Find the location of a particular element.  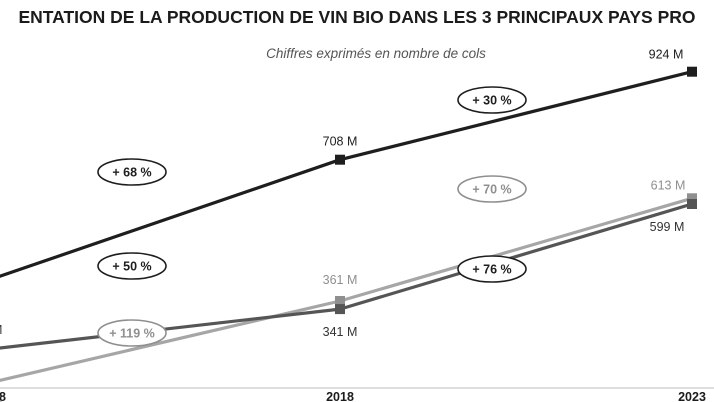

x-tick-label: 8 is located at coordinates (3, 396).